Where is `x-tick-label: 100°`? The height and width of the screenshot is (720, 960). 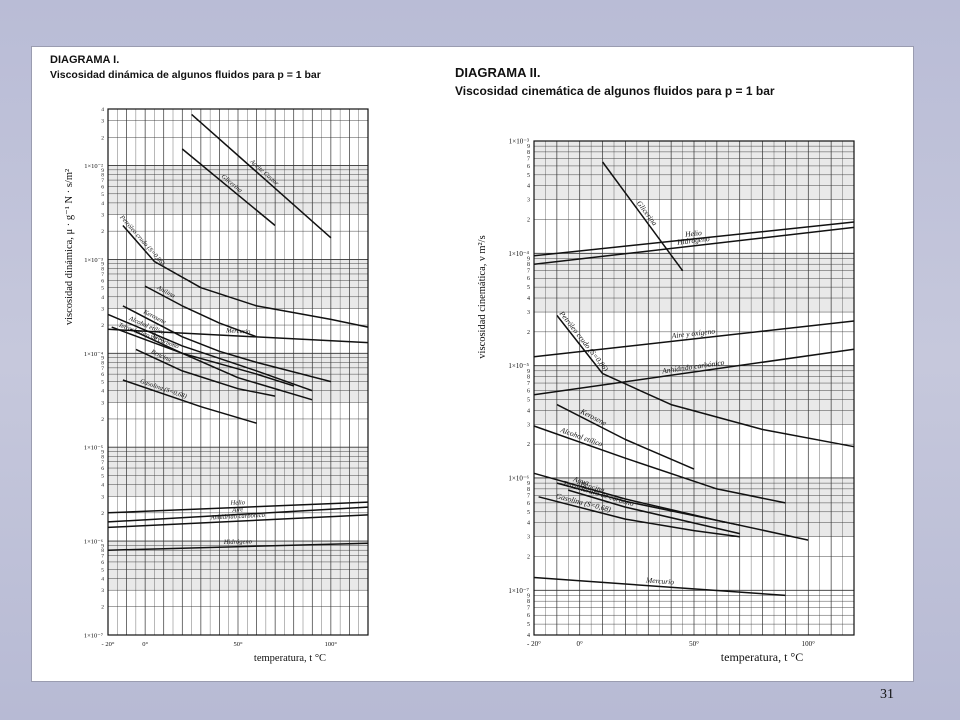
x-tick-label: 100° is located at coordinates (809, 644).